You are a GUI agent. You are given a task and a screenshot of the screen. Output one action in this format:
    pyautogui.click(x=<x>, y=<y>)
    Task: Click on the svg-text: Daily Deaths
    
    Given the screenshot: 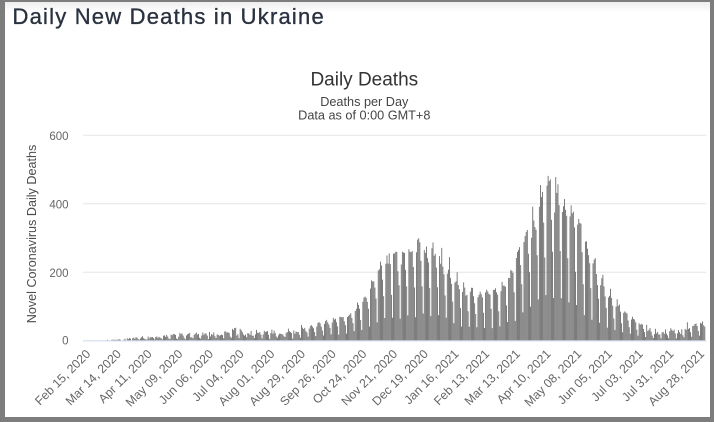 What is the action you would take?
    pyautogui.click(x=364, y=79)
    